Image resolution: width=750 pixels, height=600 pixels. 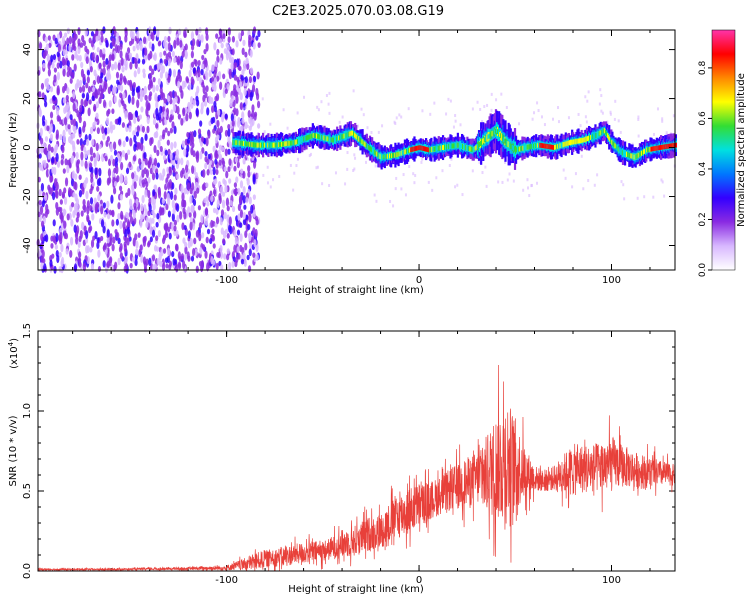 I want to click on colorbar-tick-label: 0.4, so click(x=703, y=169).